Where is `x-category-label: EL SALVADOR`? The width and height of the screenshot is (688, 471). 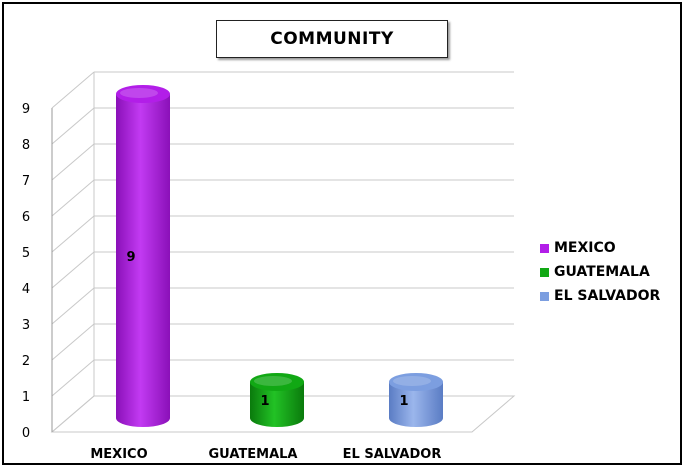
x-category-label: EL SALVADOR is located at coordinates (392, 454).